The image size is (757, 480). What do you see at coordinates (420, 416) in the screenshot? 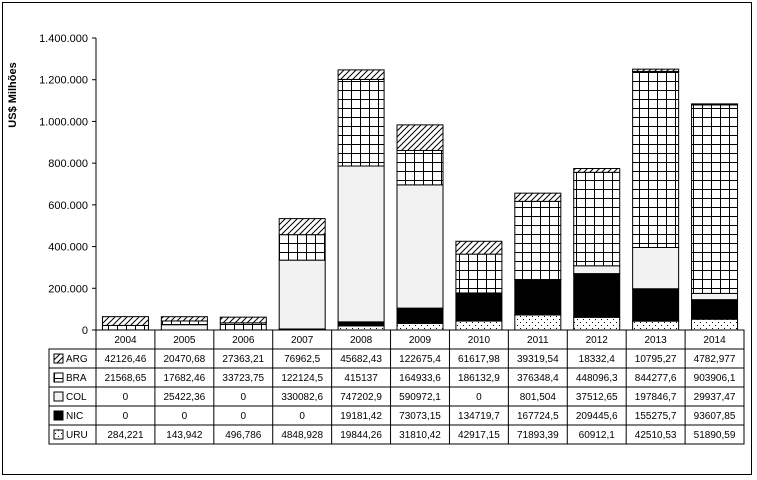
I see `table-cell: 73073,15` at bounding box center [420, 416].